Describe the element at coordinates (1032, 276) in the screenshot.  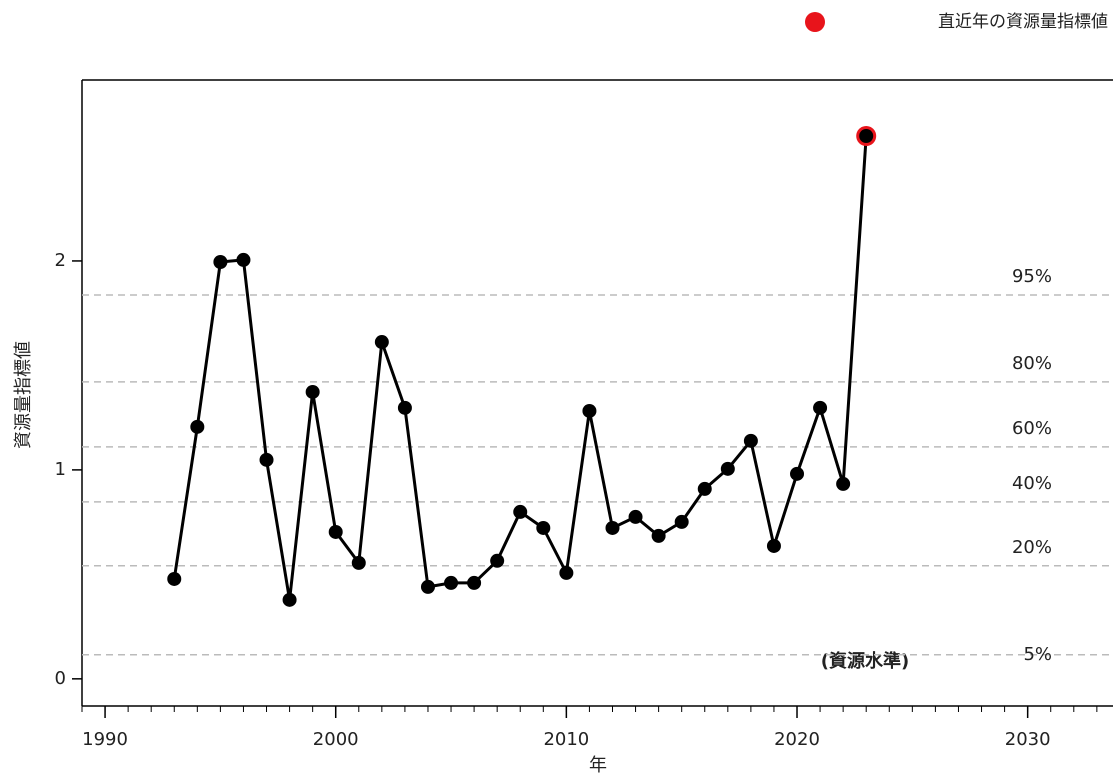
I see `reference-label: 95%` at that location.